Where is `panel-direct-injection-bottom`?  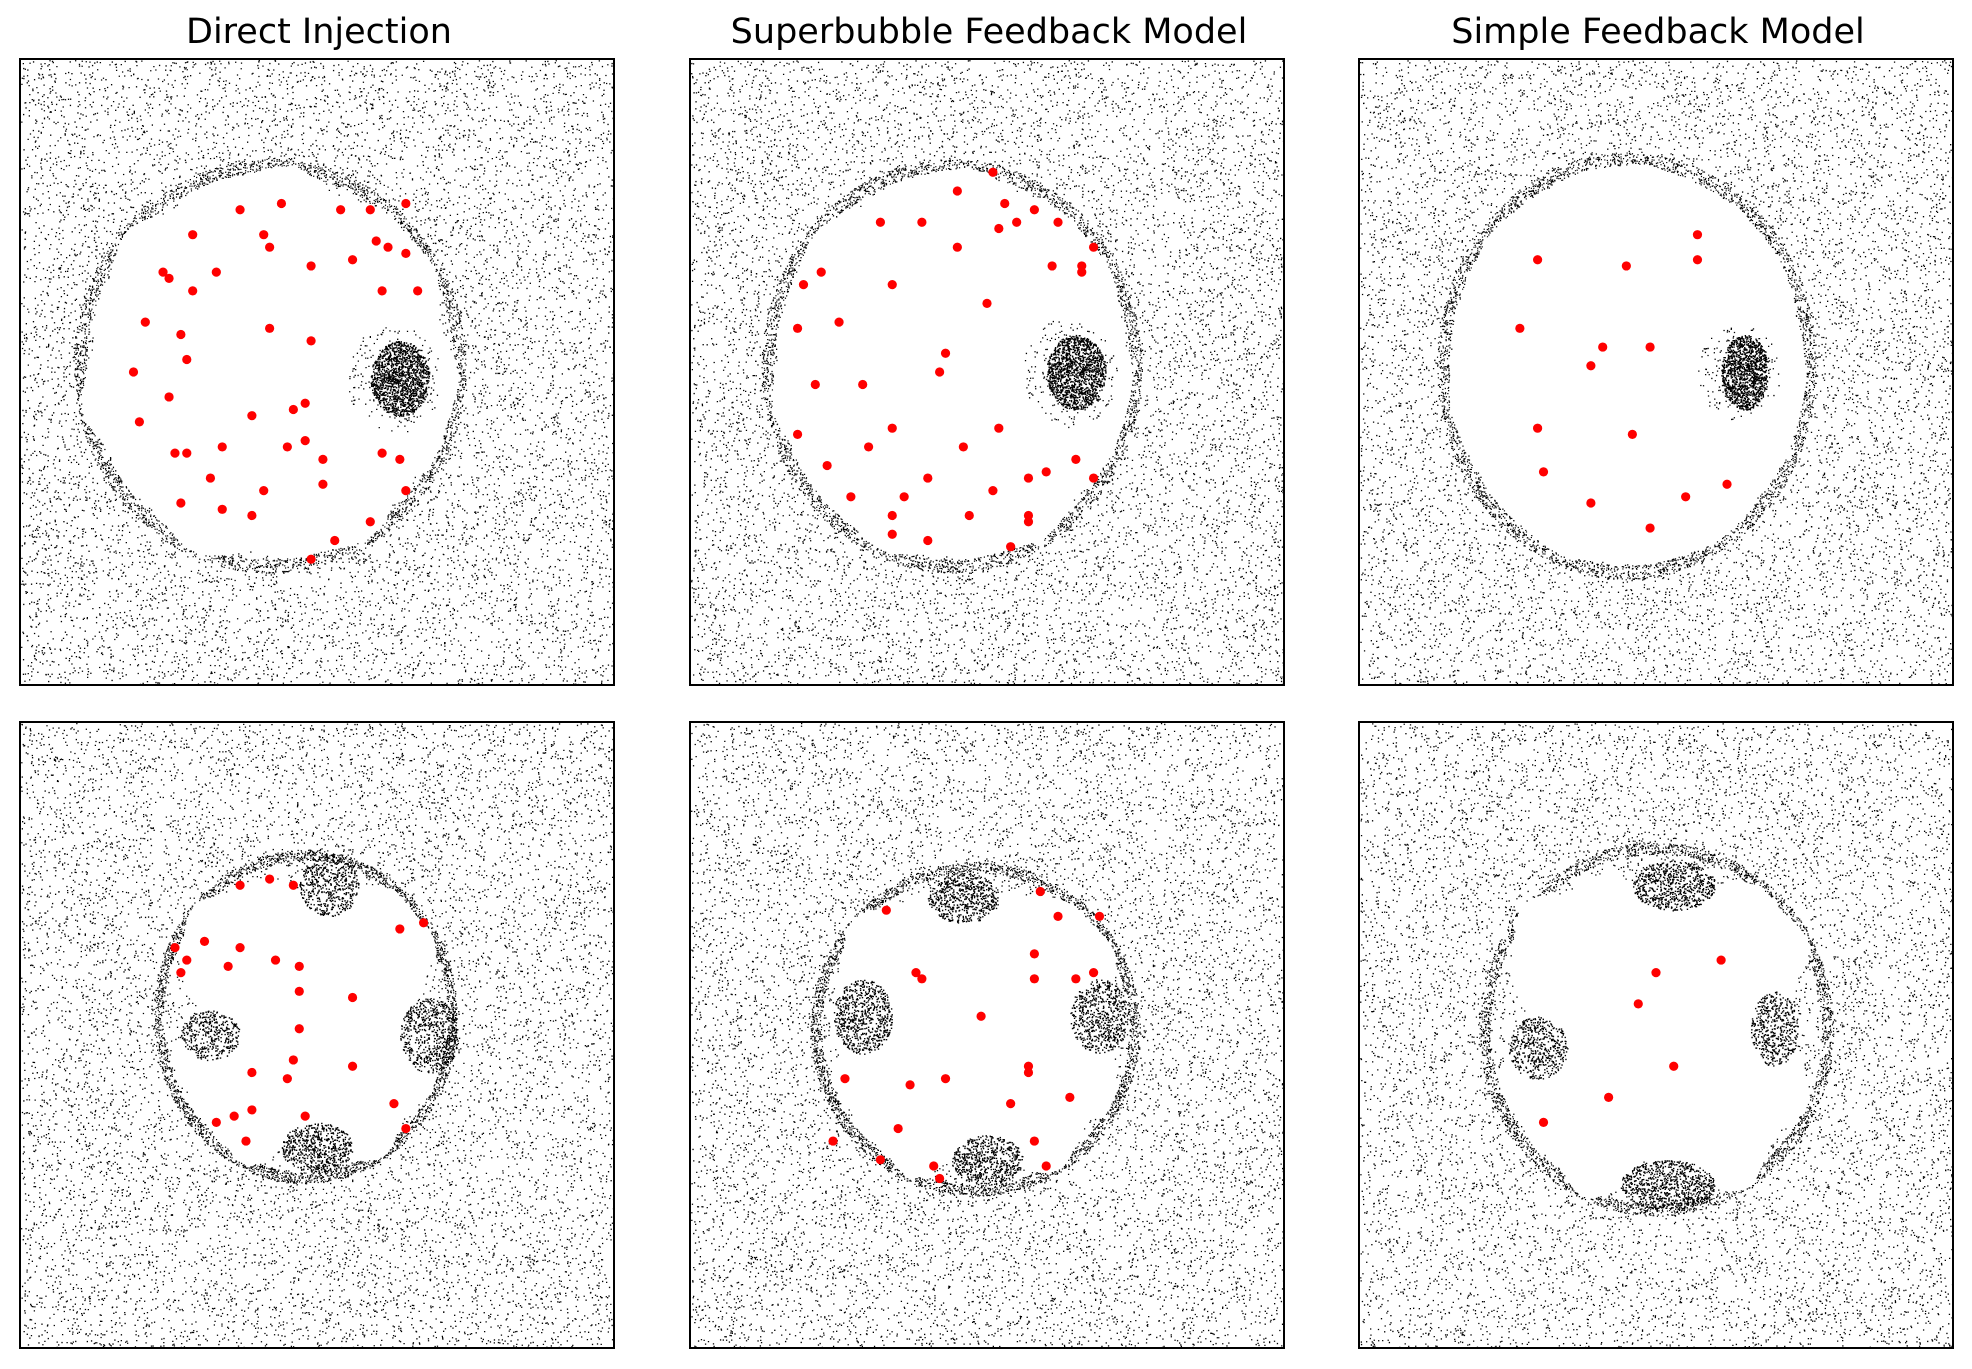
panel-direct-injection-bottom is located at coordinates (317, 1035).